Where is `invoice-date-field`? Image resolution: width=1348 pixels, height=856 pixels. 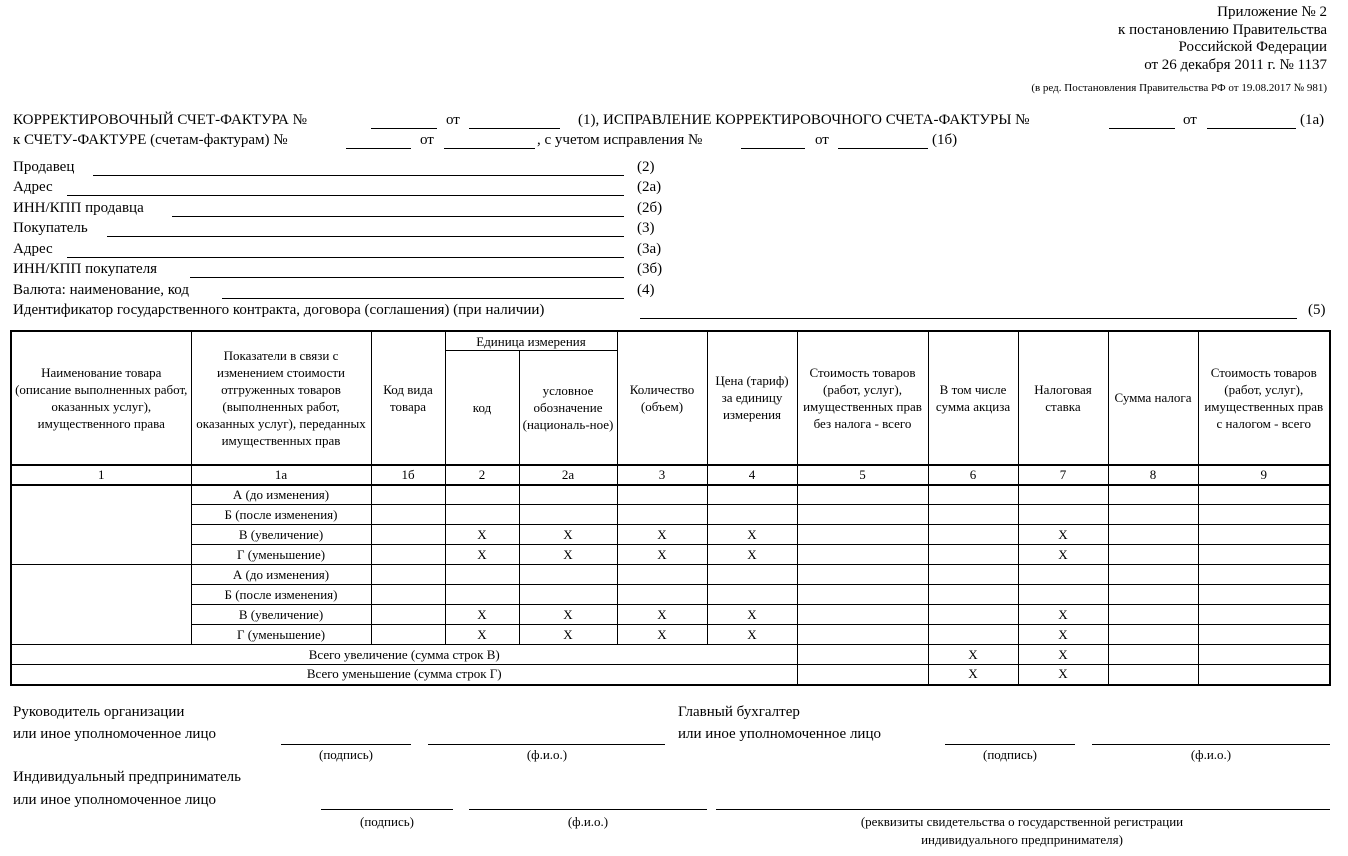 invoice-date-field is located at coordinates (514, 128).